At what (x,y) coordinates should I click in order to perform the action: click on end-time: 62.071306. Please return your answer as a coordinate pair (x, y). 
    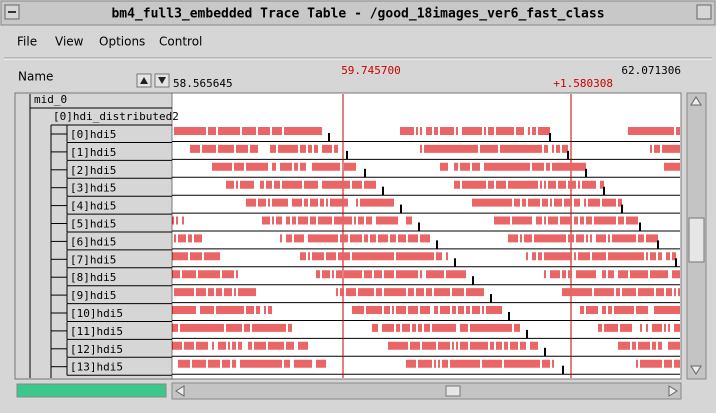
    Looking at the image, I should click on (651, 70).